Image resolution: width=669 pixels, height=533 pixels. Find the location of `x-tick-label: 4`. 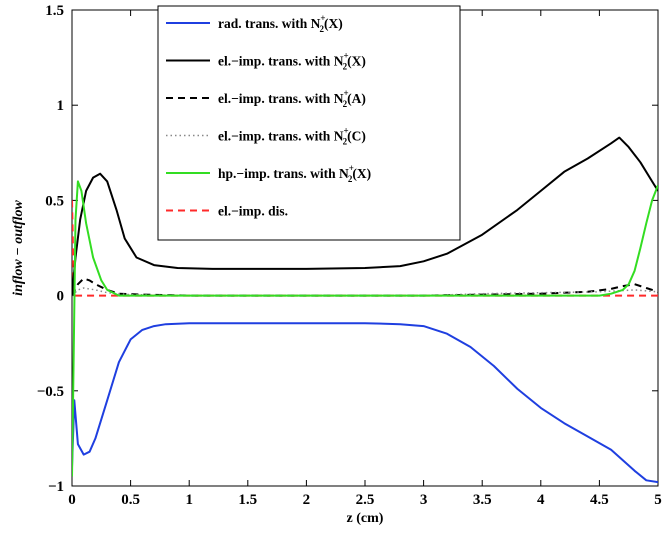

x-tick-label: 4 is located at coordinates (541, 500).